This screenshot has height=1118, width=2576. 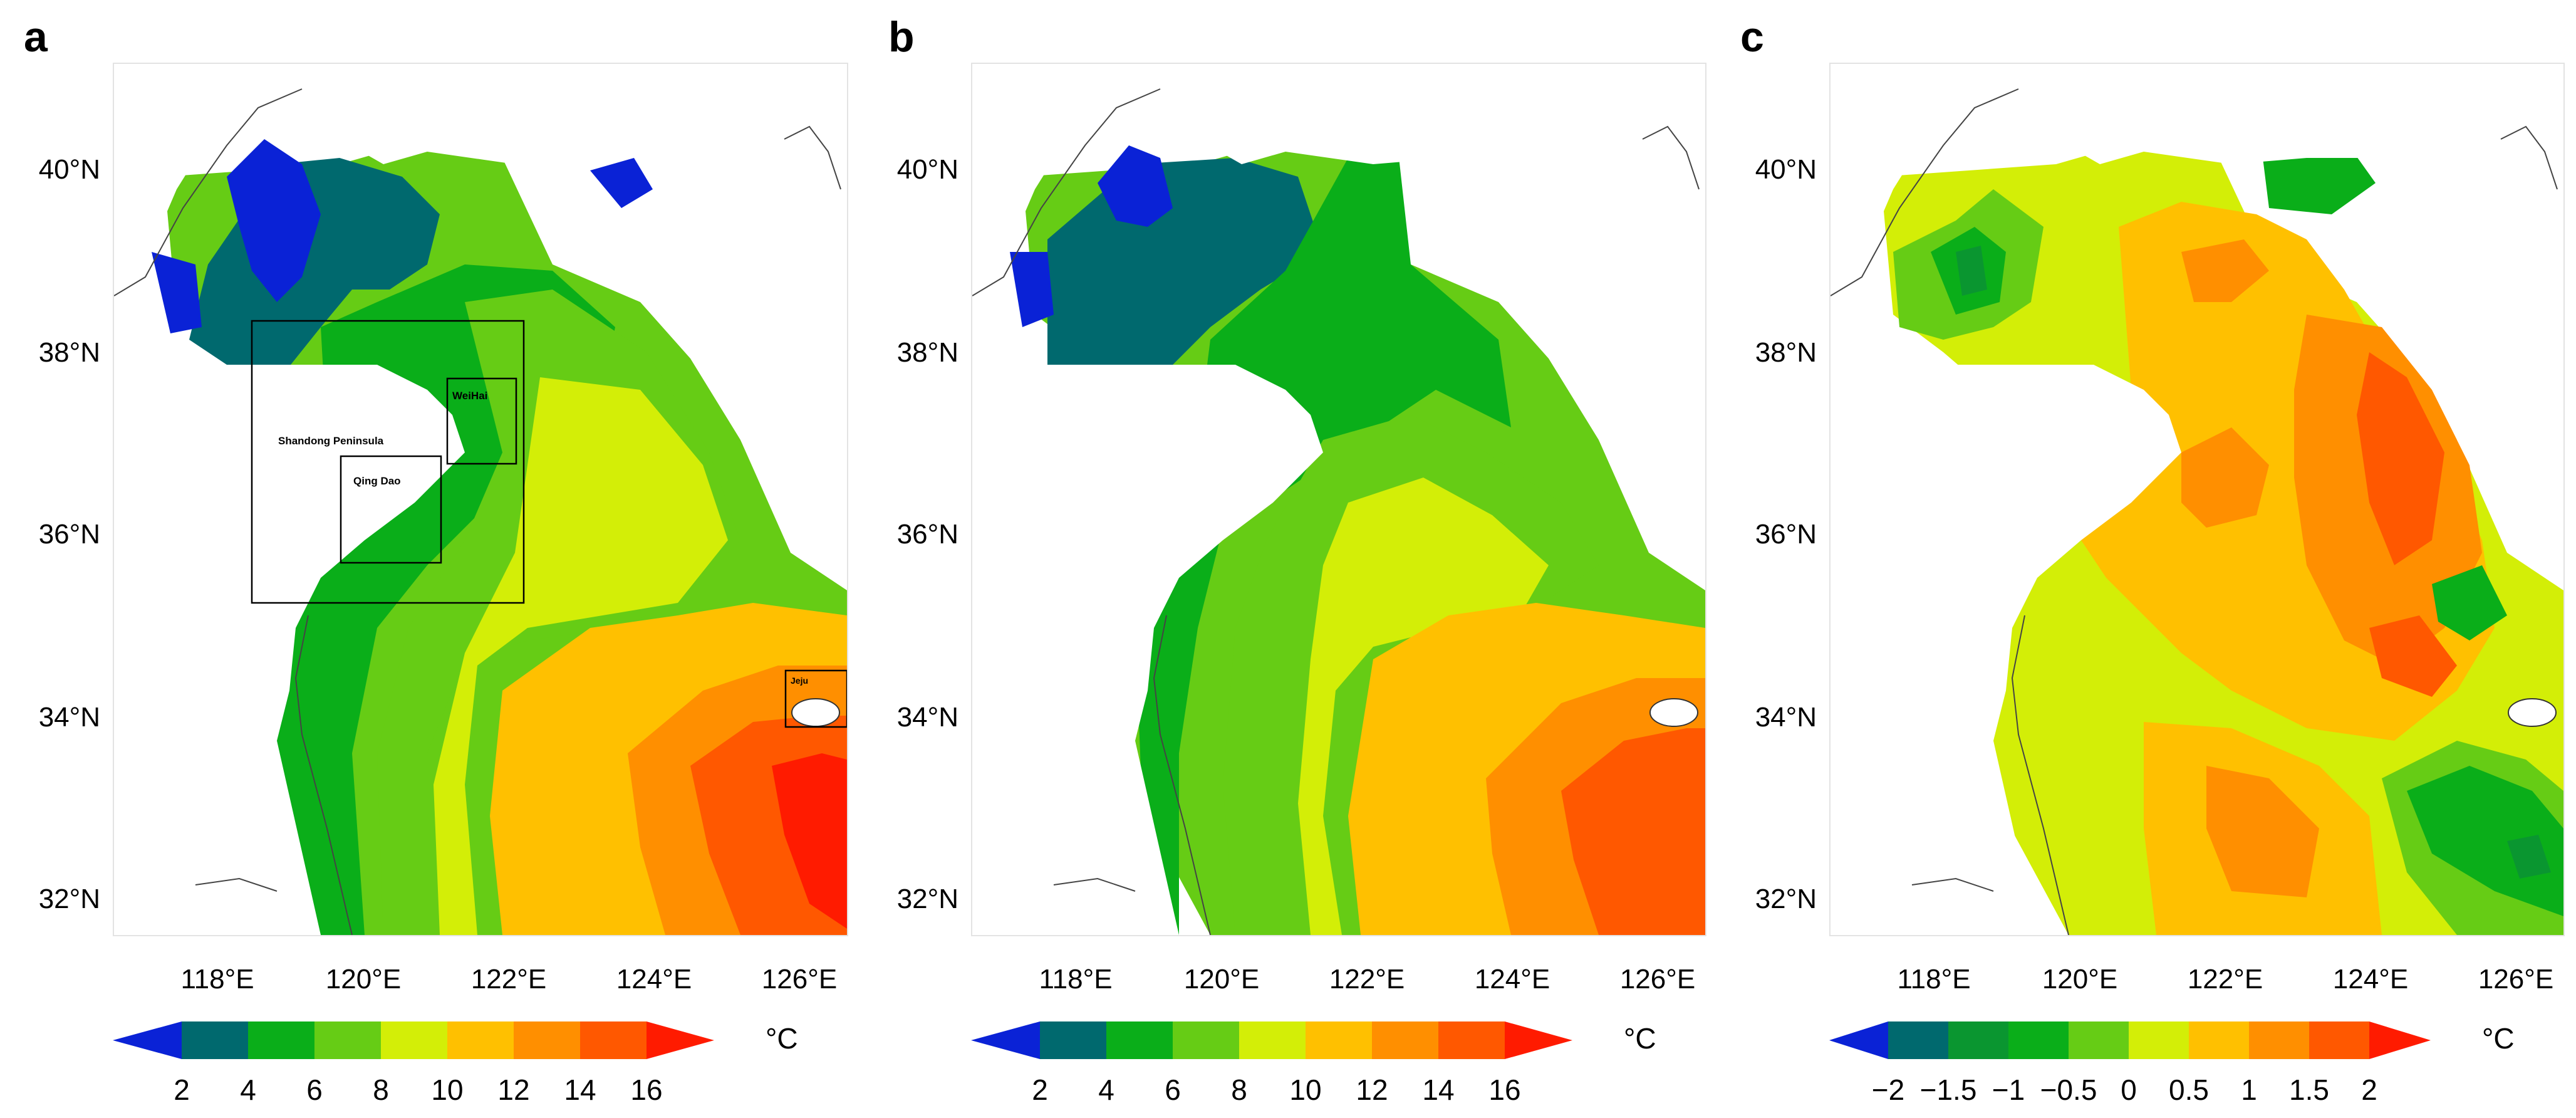 What do you see at coordinates (331, 441) in the screenshot?
I see `shandong-label: Shandong Peninsula` at bounding box center [331, 441].